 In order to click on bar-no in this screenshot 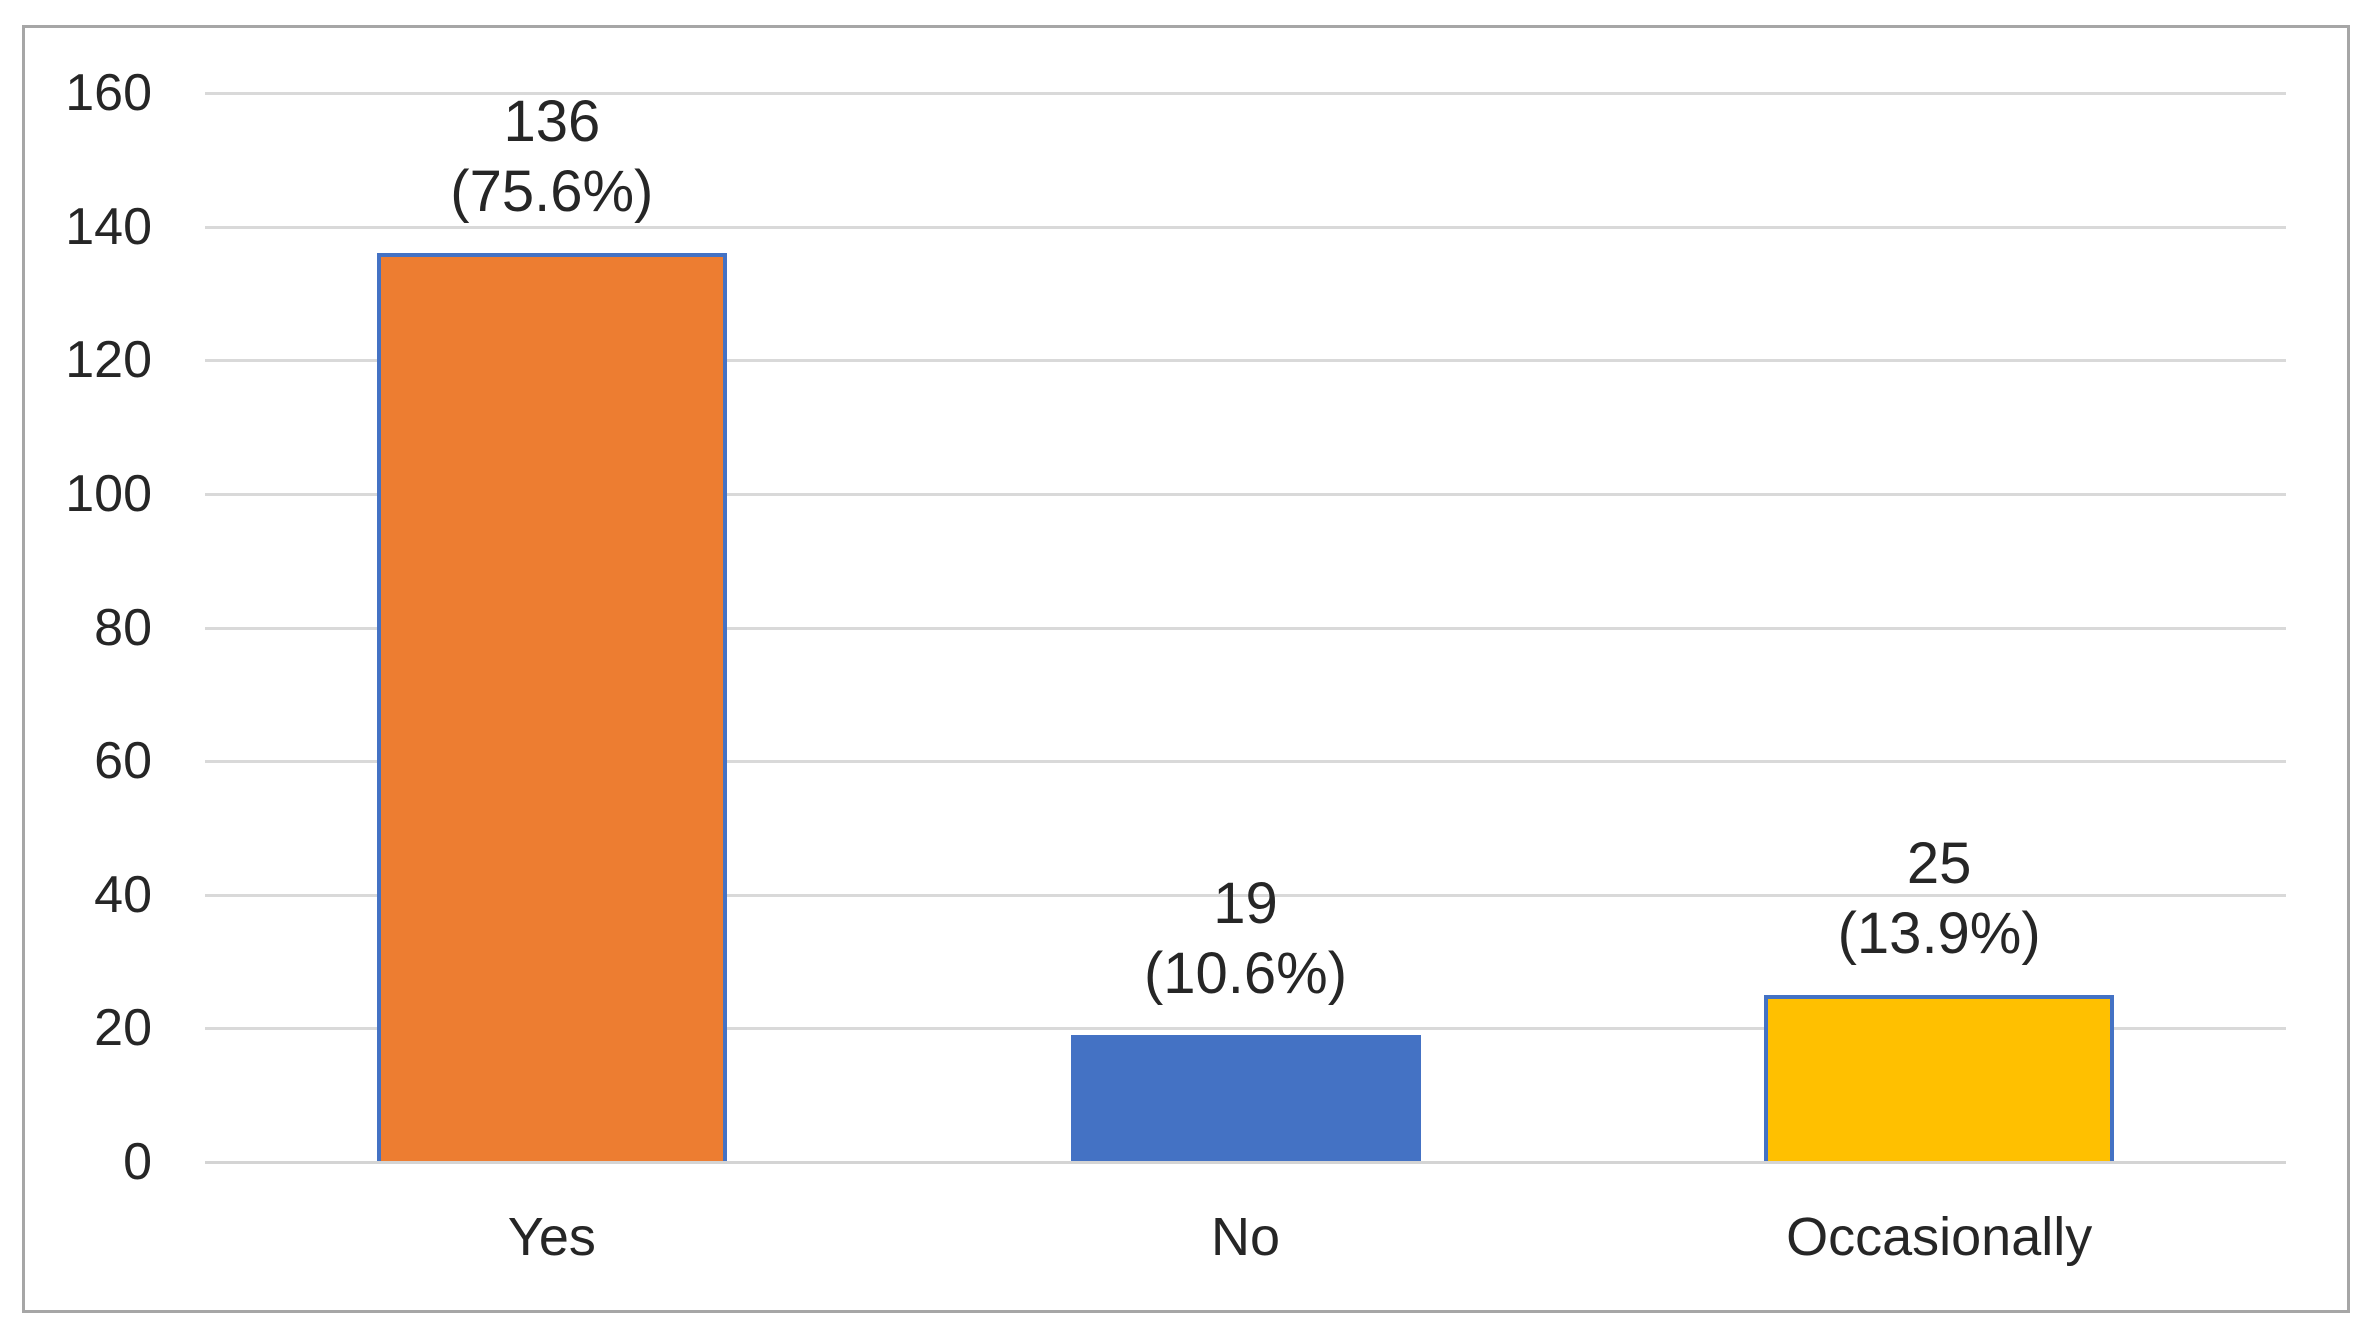, I will do `click(1245, 1098)`.